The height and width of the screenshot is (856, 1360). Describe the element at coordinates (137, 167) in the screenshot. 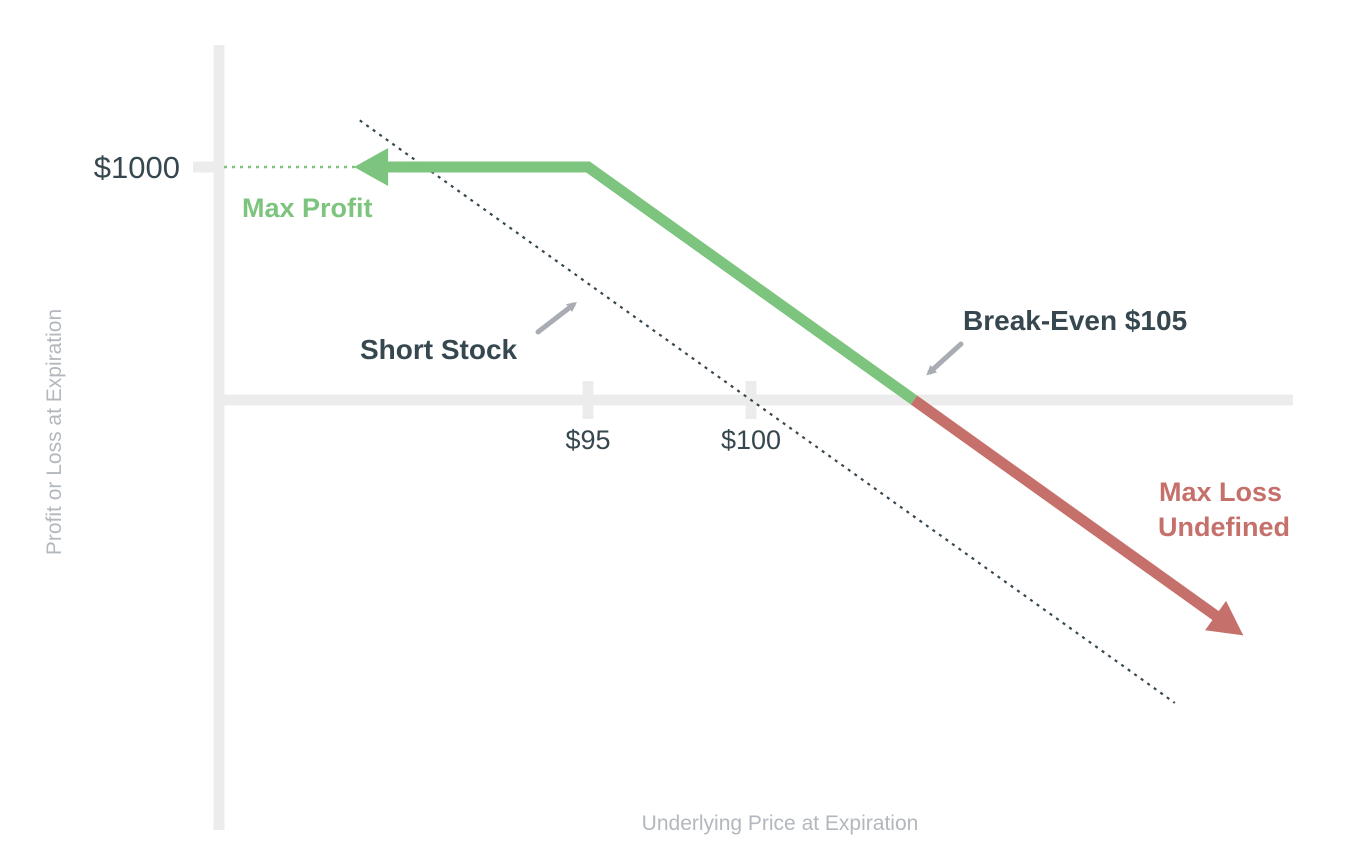

I see `y-tick-label-1000: $1000` at that location.